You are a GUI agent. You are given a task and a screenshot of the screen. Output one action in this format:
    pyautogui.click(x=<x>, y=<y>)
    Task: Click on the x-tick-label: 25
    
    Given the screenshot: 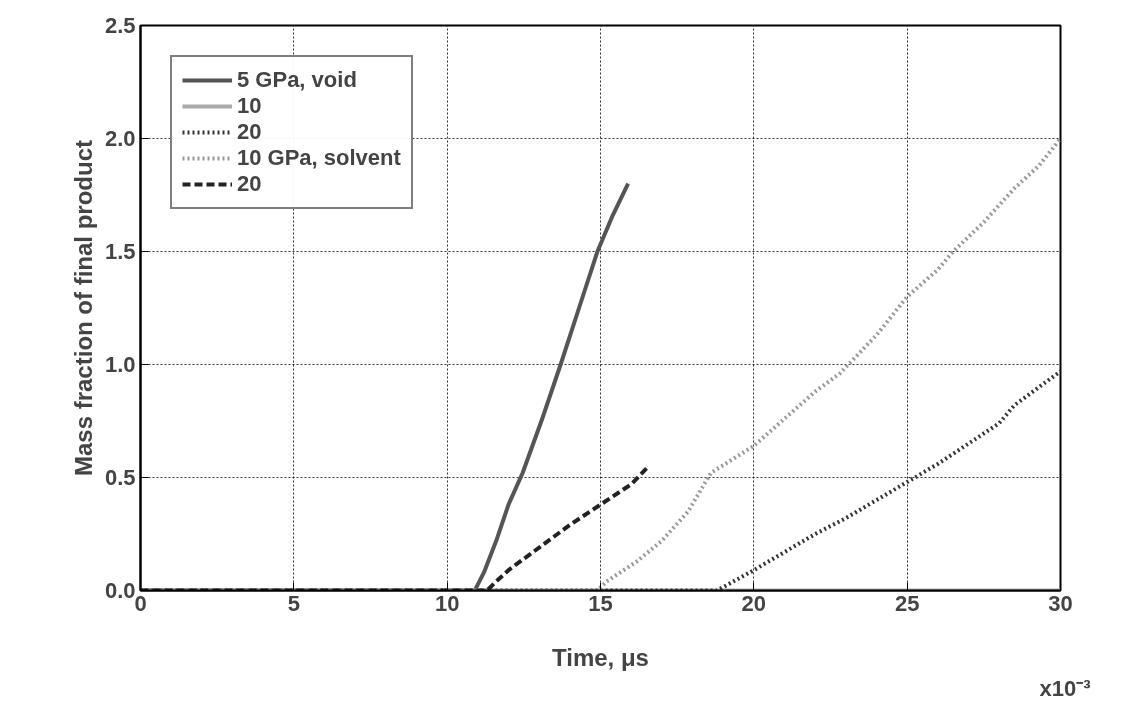 What is the action you would take?
    pyautogui.click(x=907, y=603)
    